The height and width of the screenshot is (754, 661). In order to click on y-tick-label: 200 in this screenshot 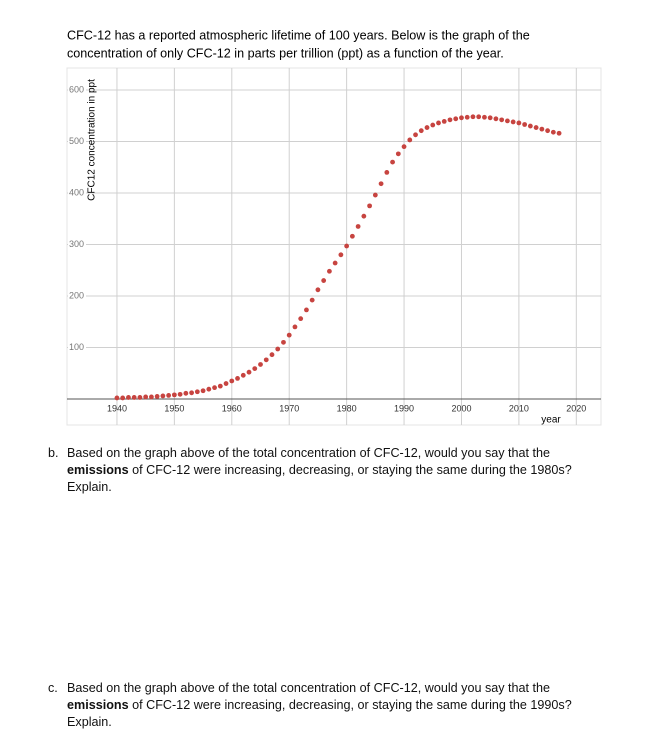, I will do `click(76, 295)`.